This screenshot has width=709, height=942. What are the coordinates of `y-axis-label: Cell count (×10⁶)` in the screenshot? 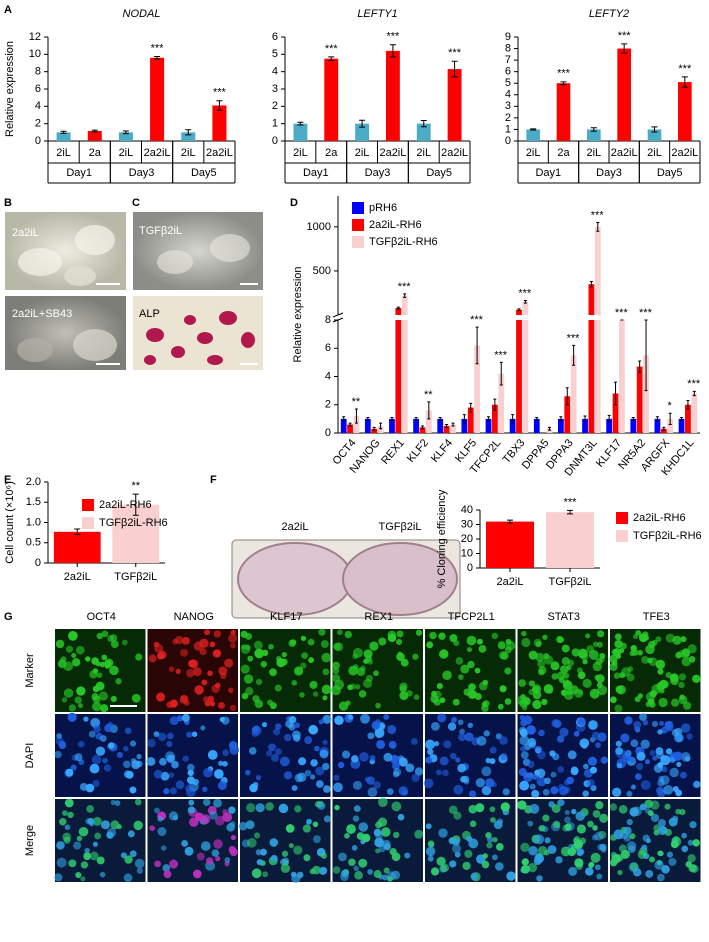 It's located at (10, 522).